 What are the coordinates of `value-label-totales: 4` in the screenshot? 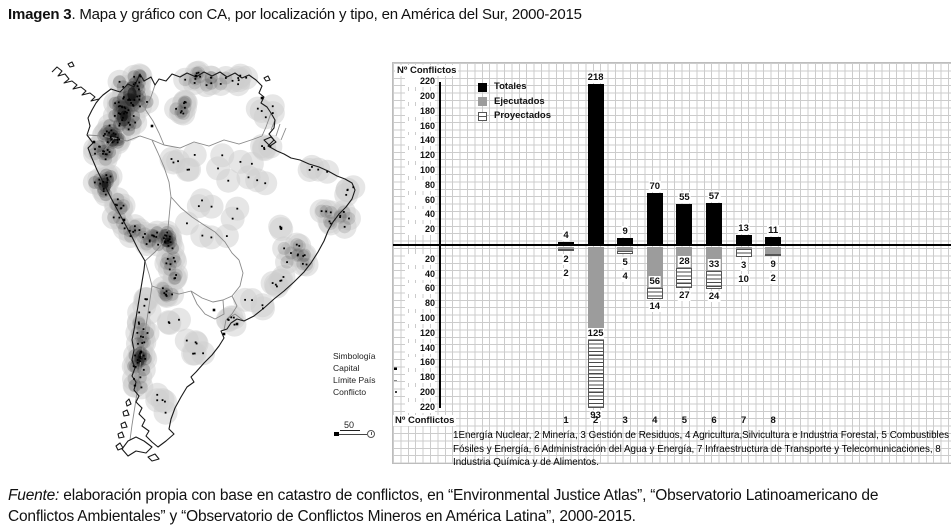 It's located at (566, 236).